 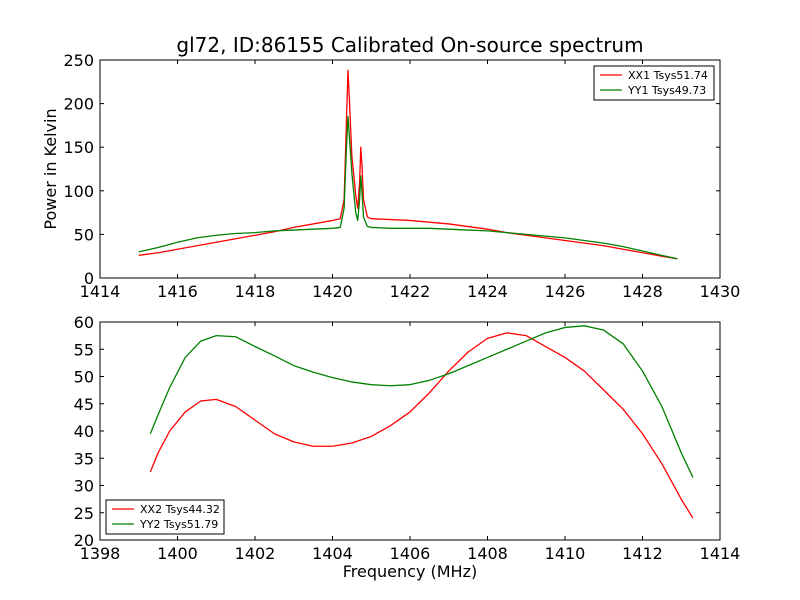 What do you see at coordinates (178, 524) in the screenshot?
I see `legend-entry: YY2 Tsys51.79` at bounding box center [178, 524].